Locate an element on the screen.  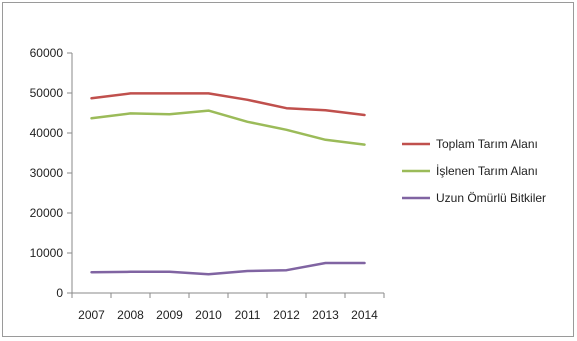
x-tick-label: 2010 is located at coordinates (208, 315).